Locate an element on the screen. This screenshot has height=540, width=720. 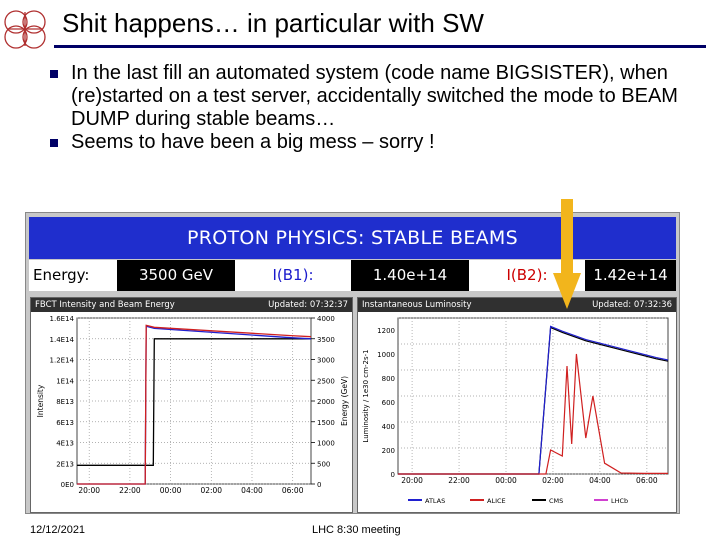
slide-title: Shit happens… in particular with SW is located at coordinates (273, 23).